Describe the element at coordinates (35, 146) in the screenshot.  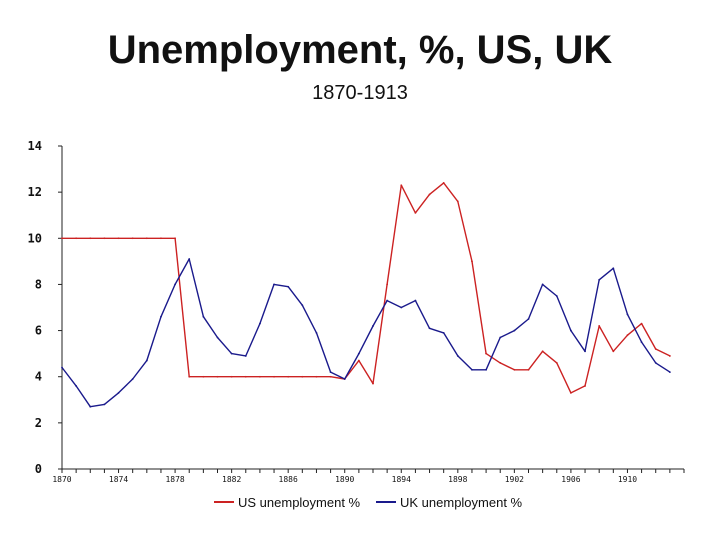
I see `y-tick-label: 14` at that location.